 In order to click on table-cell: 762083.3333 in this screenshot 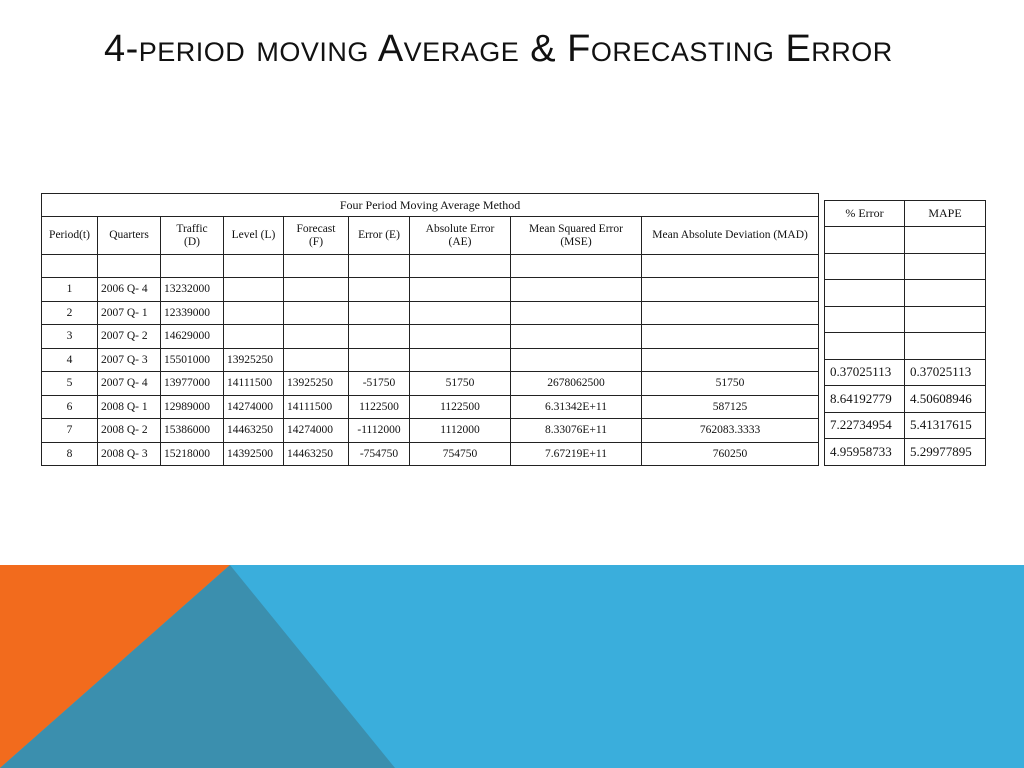, I will do `click(730, 430)`.